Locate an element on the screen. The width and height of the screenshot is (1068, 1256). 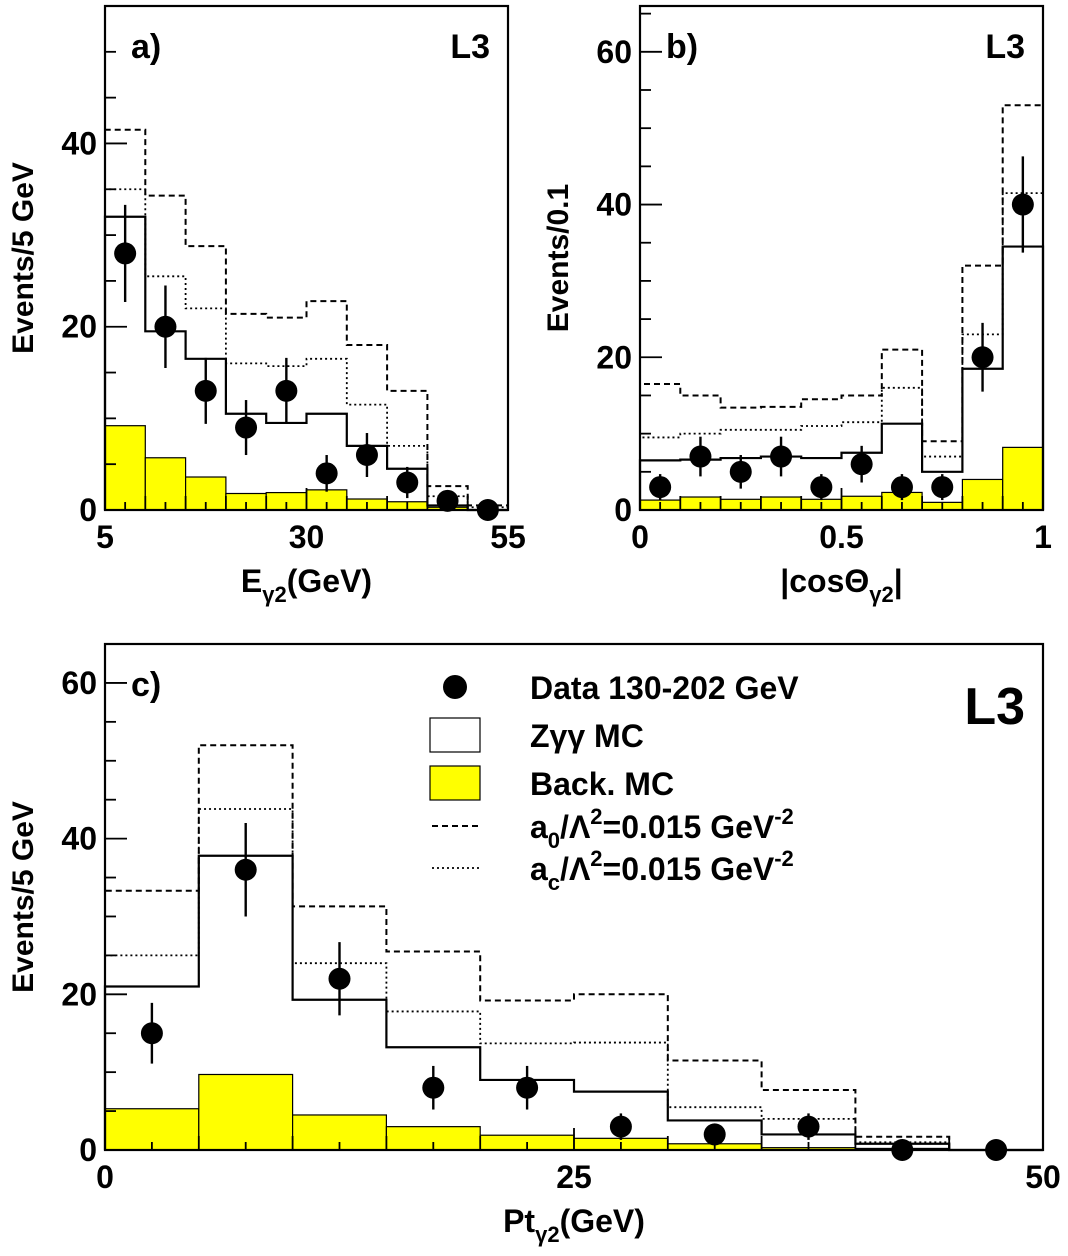
x-tick-label: 1 is located at coordinates (1043, 537).